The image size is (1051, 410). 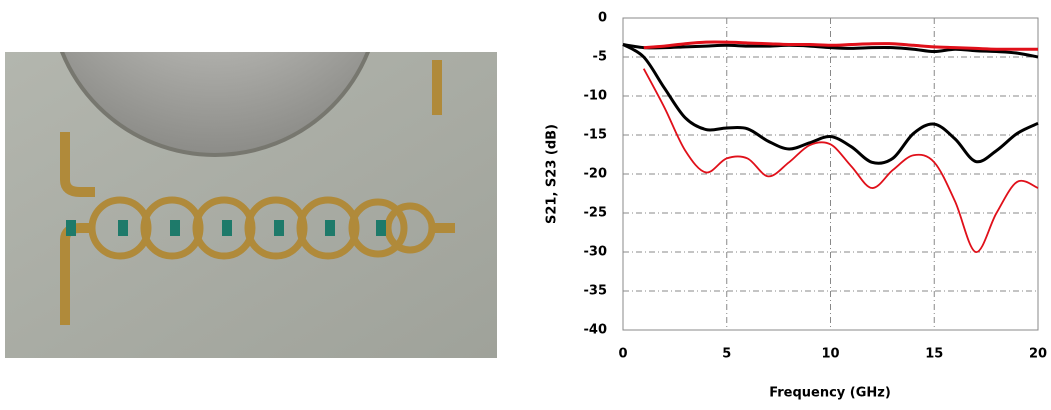 What do you see at coordinates (1038, 354) in the screenshot?
I see `x-tick-label: 20` at bounding box center [1038, 354].